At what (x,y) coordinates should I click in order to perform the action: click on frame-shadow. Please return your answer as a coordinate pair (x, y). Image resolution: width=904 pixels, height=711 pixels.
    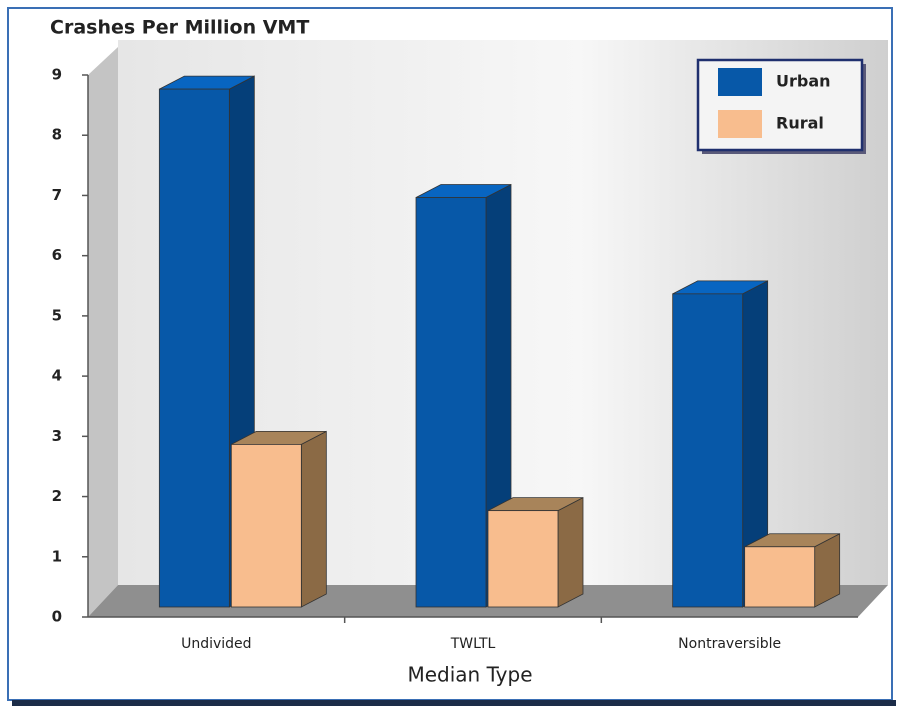
    Looking at the image, I should click on (454, 703).